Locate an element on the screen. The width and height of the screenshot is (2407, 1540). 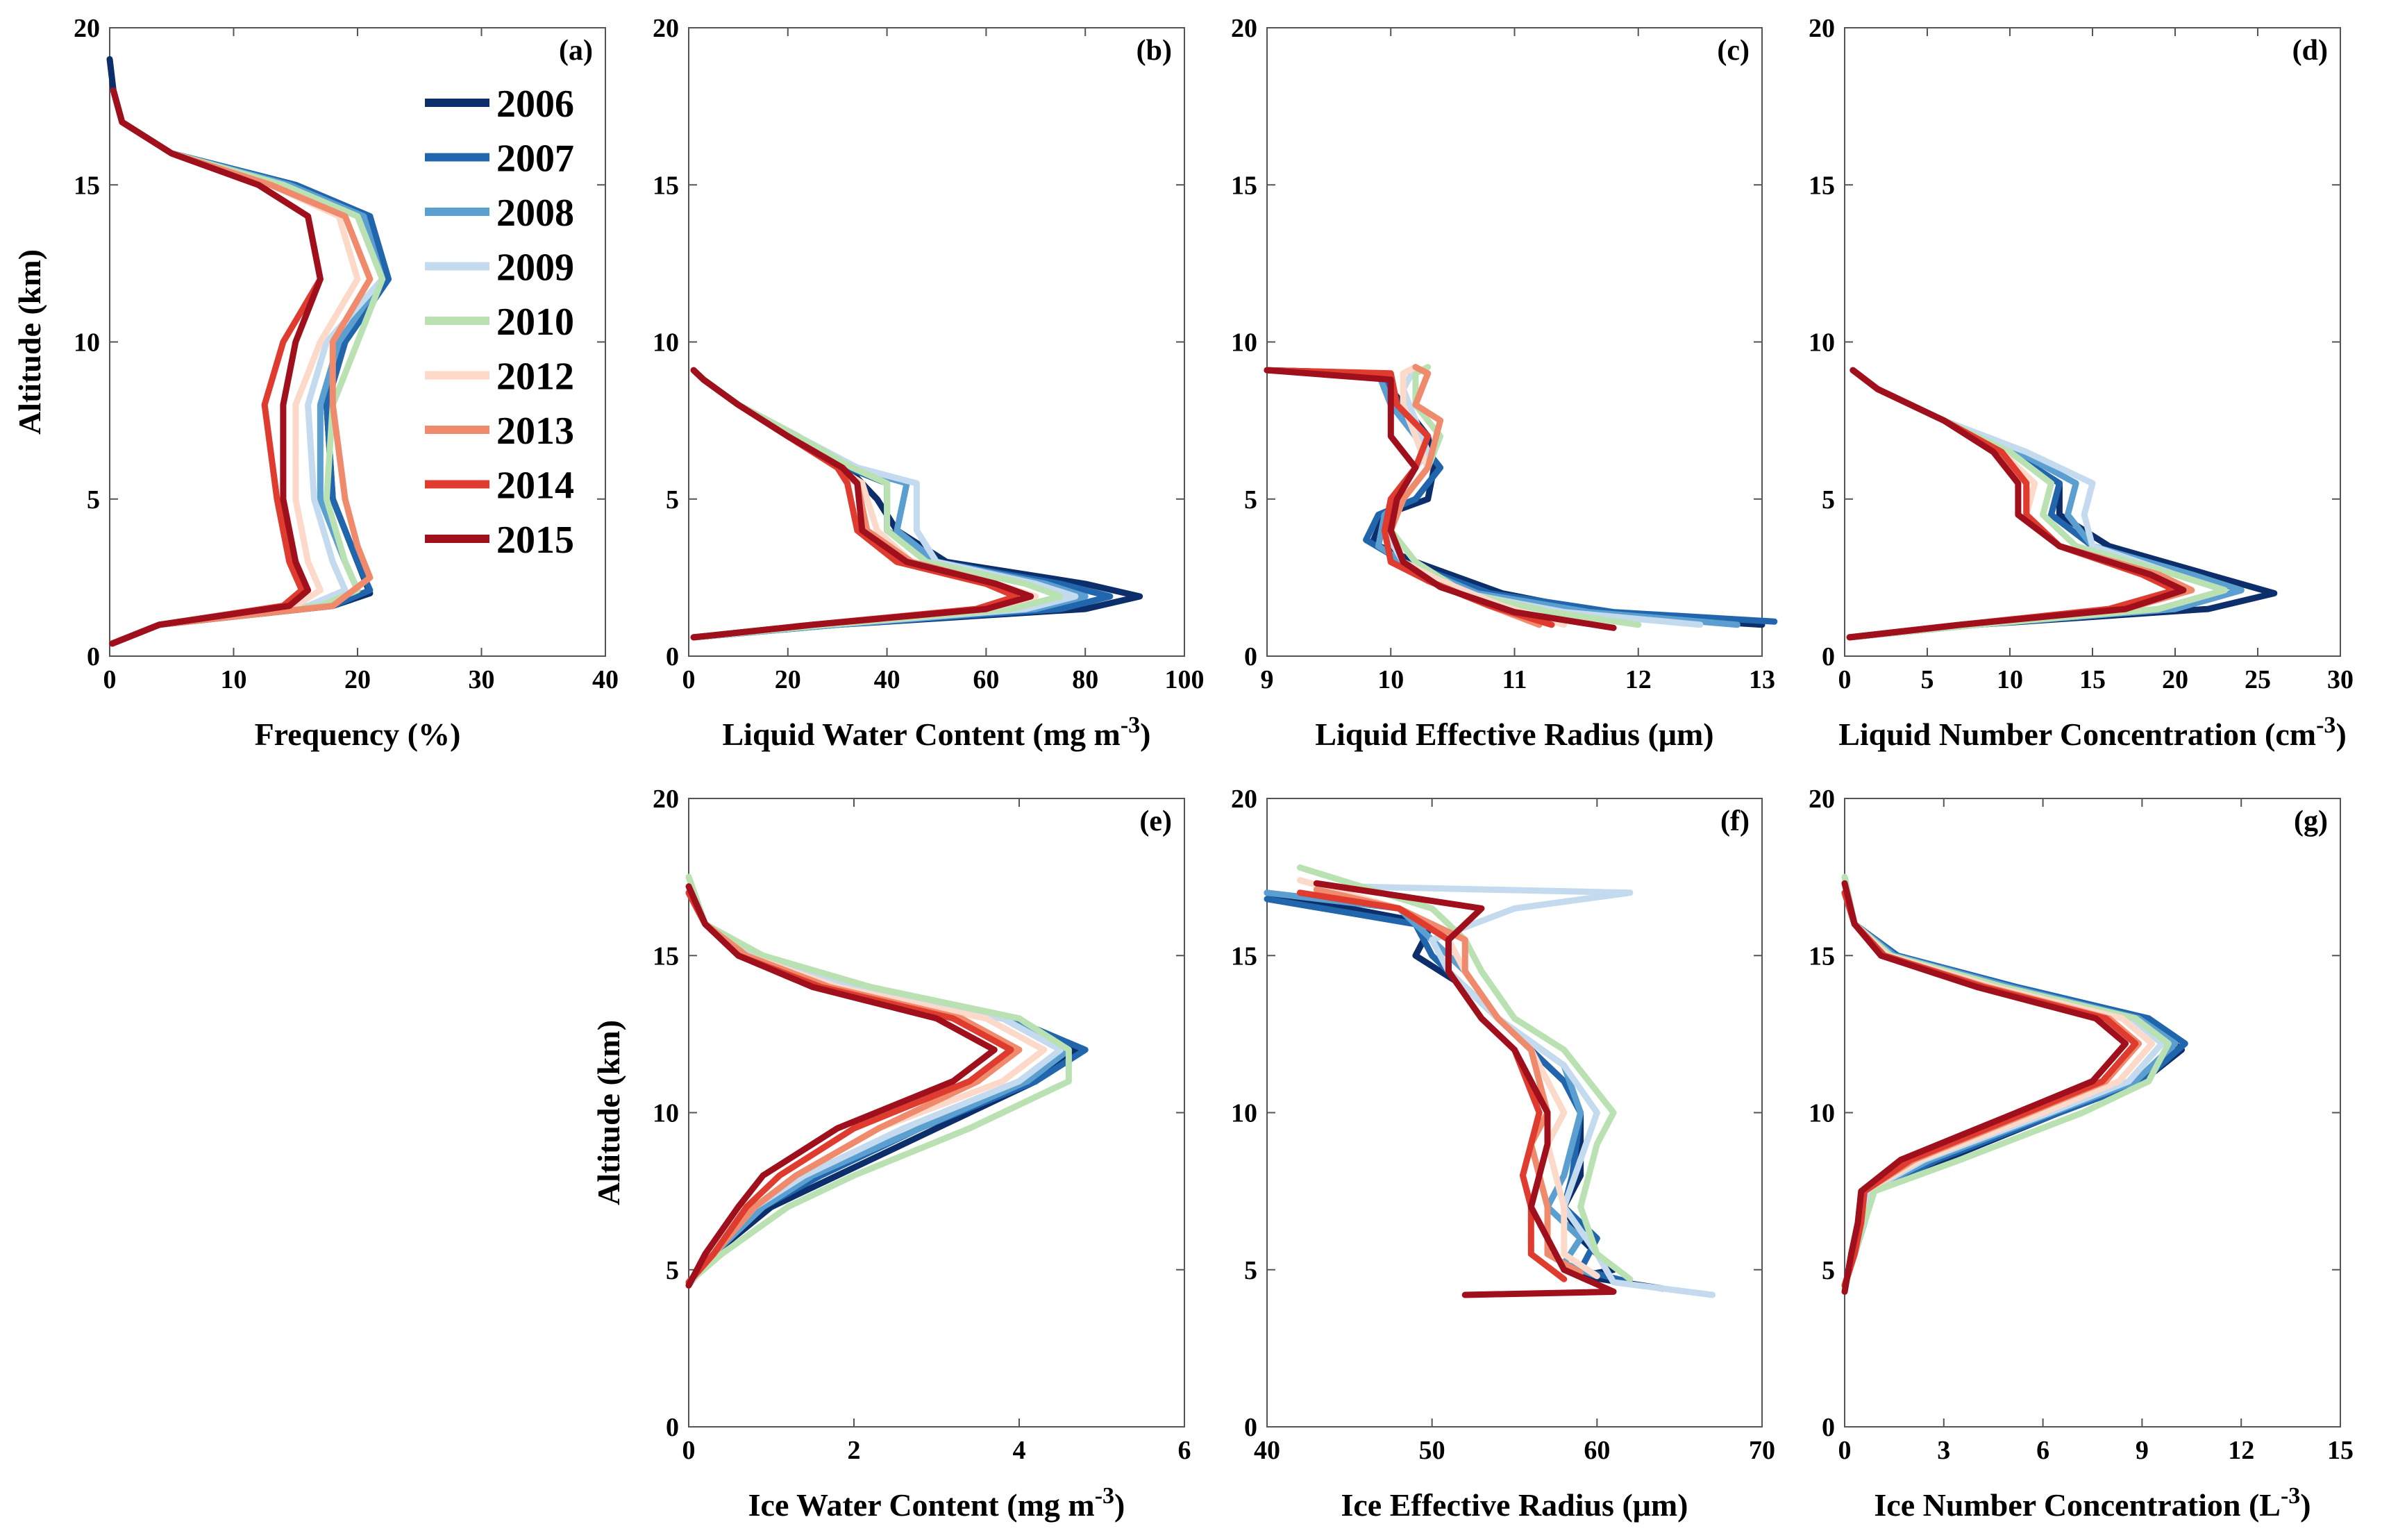
x-axis-label: Liquid Effective Radius (μm) is located at coordinates (1514, 734).